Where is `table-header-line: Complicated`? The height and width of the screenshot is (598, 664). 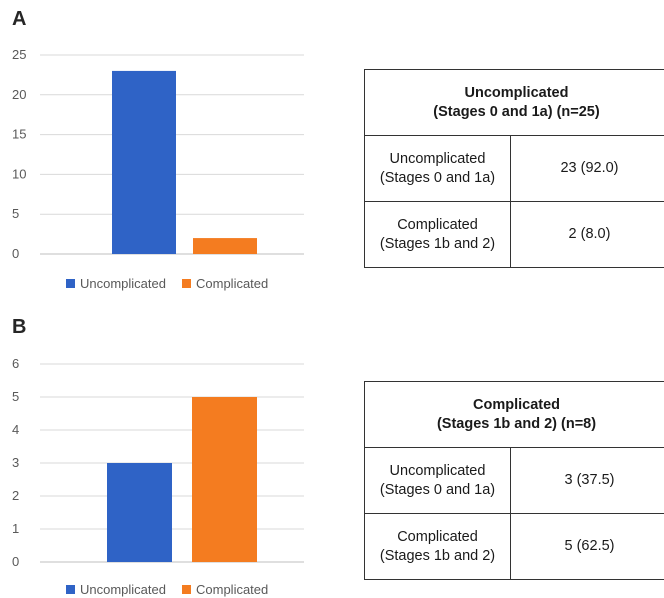 table-header-line: Complicated is located at coordinates (517, 405).